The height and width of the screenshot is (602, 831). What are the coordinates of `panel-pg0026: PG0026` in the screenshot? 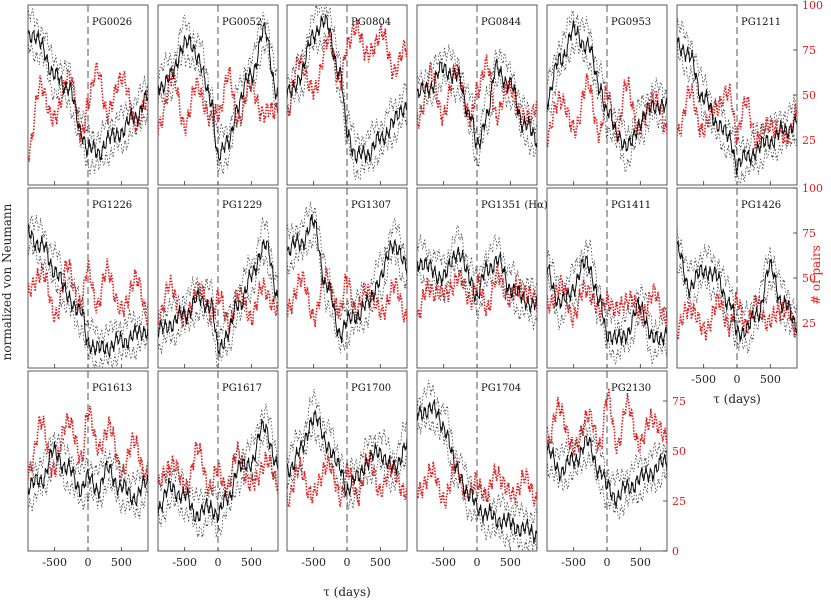 It's located at (88, 95).